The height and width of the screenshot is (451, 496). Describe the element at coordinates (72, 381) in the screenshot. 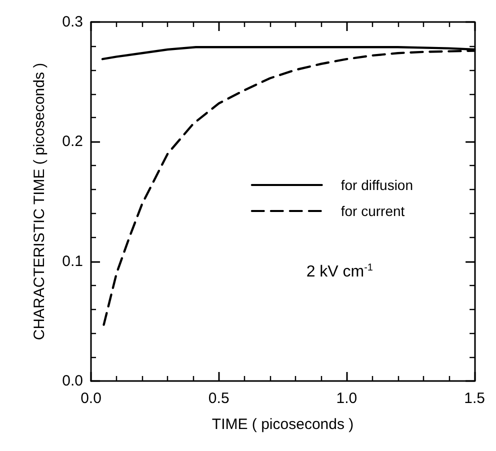

I see `y-tick-label: 0.0` at that location.